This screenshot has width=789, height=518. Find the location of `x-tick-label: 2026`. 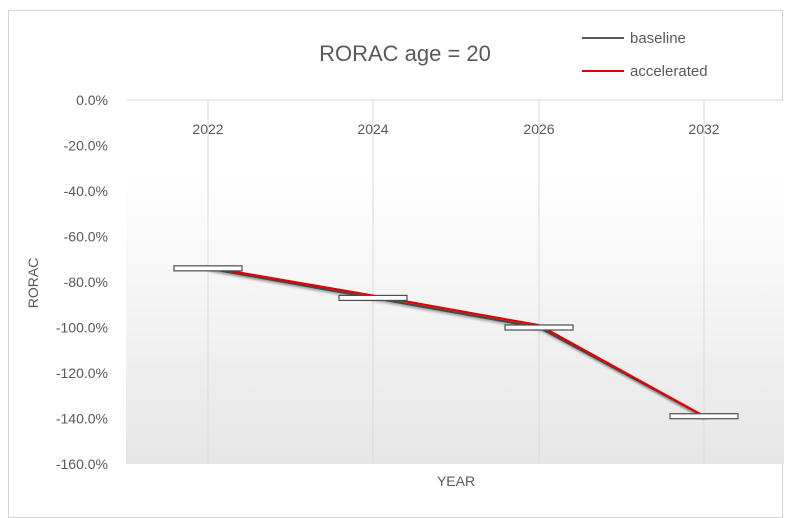

x-tick-label: 2026 is located at coordinates (538, 129).